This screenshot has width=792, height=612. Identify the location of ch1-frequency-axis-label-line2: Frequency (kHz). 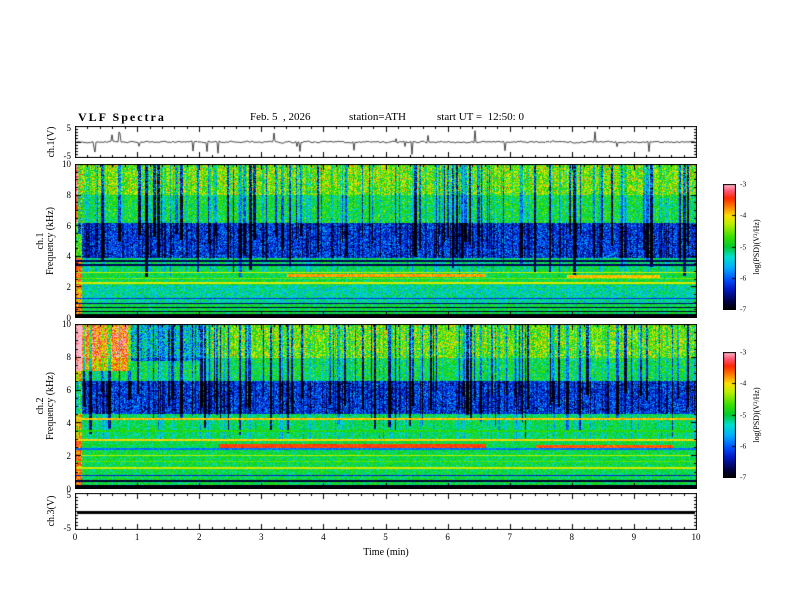
(50, 241).